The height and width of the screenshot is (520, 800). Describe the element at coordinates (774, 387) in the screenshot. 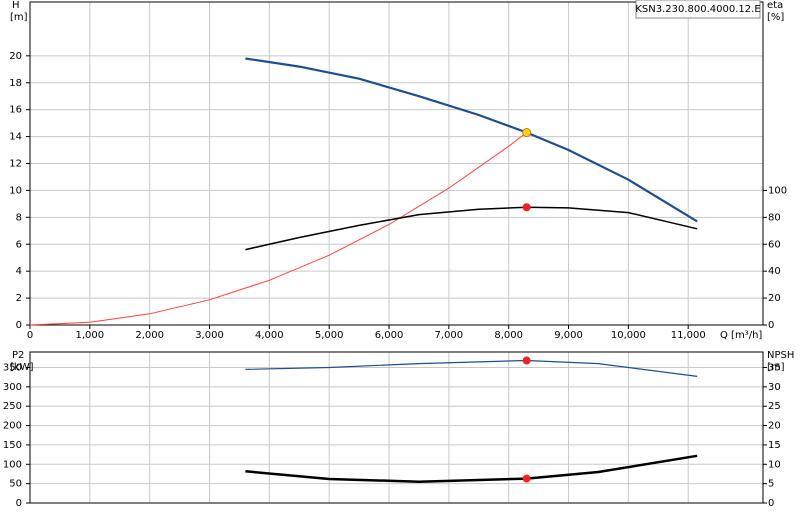

I see `y2-tick-label: 30` at that location.